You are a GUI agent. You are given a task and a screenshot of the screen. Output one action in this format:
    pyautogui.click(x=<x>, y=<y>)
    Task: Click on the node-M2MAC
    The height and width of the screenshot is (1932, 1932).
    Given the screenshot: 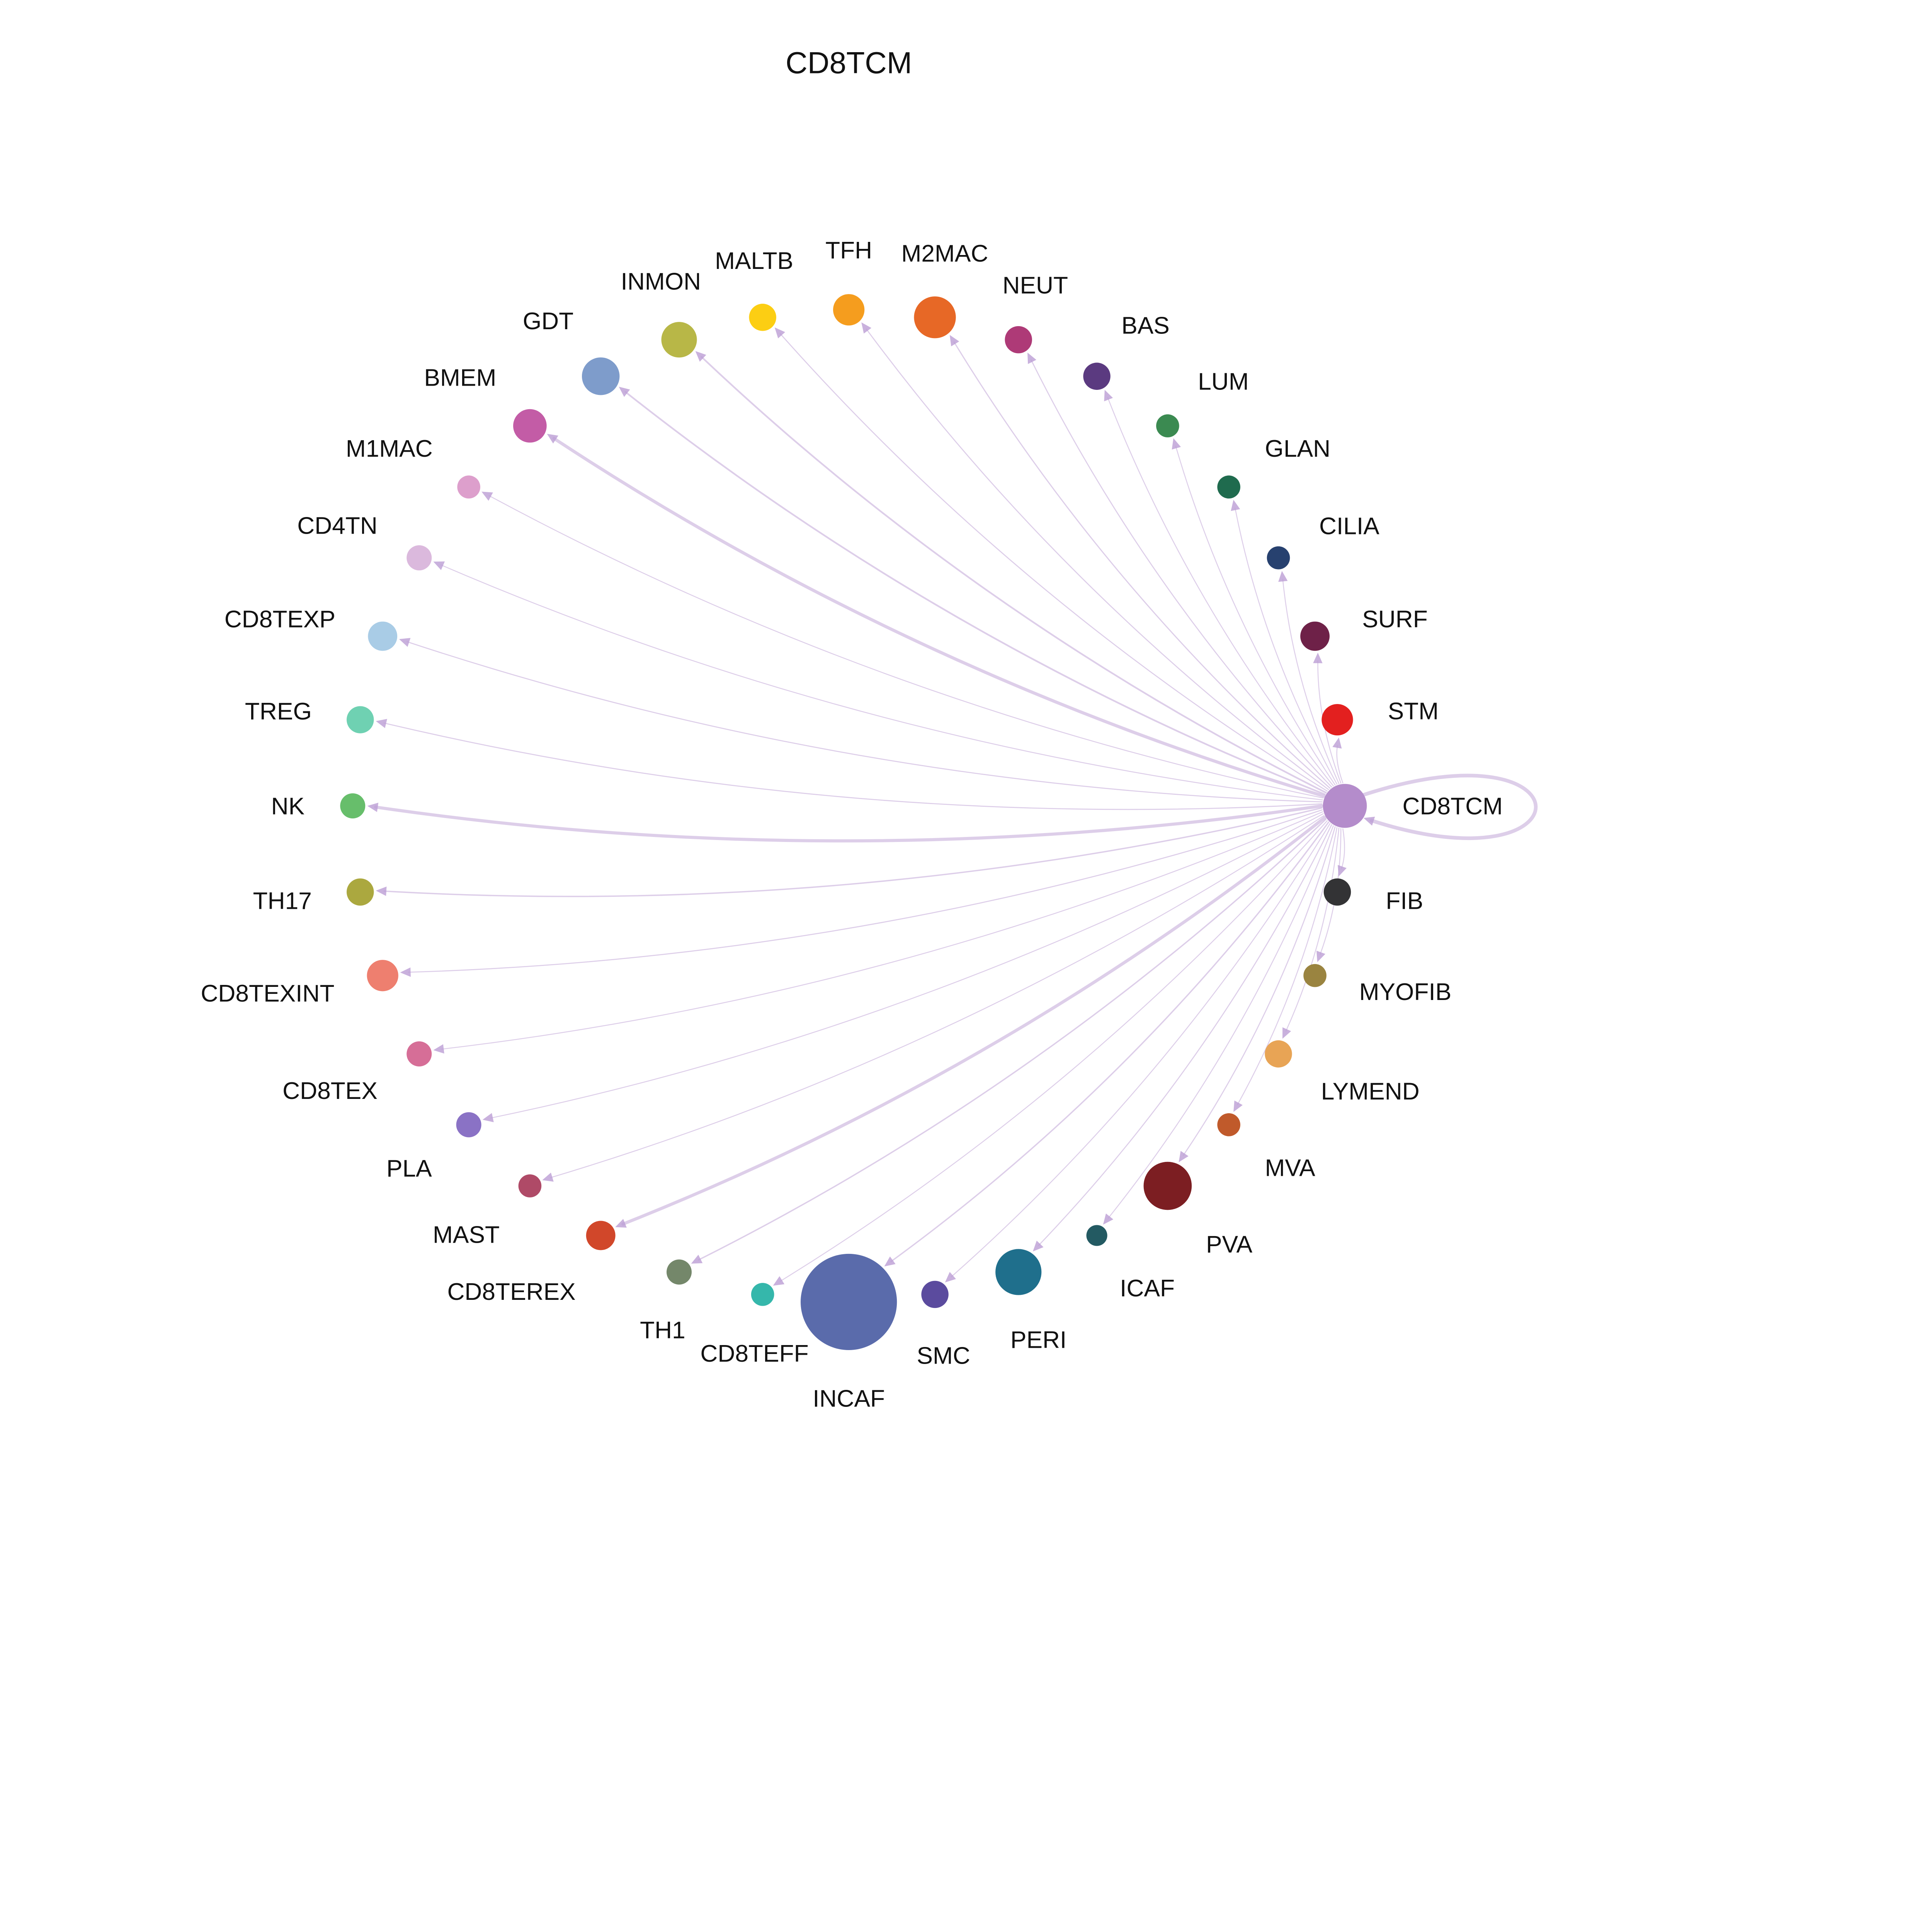 What is the action you would take?
    pyautogui.click(x=935, y=317)
    